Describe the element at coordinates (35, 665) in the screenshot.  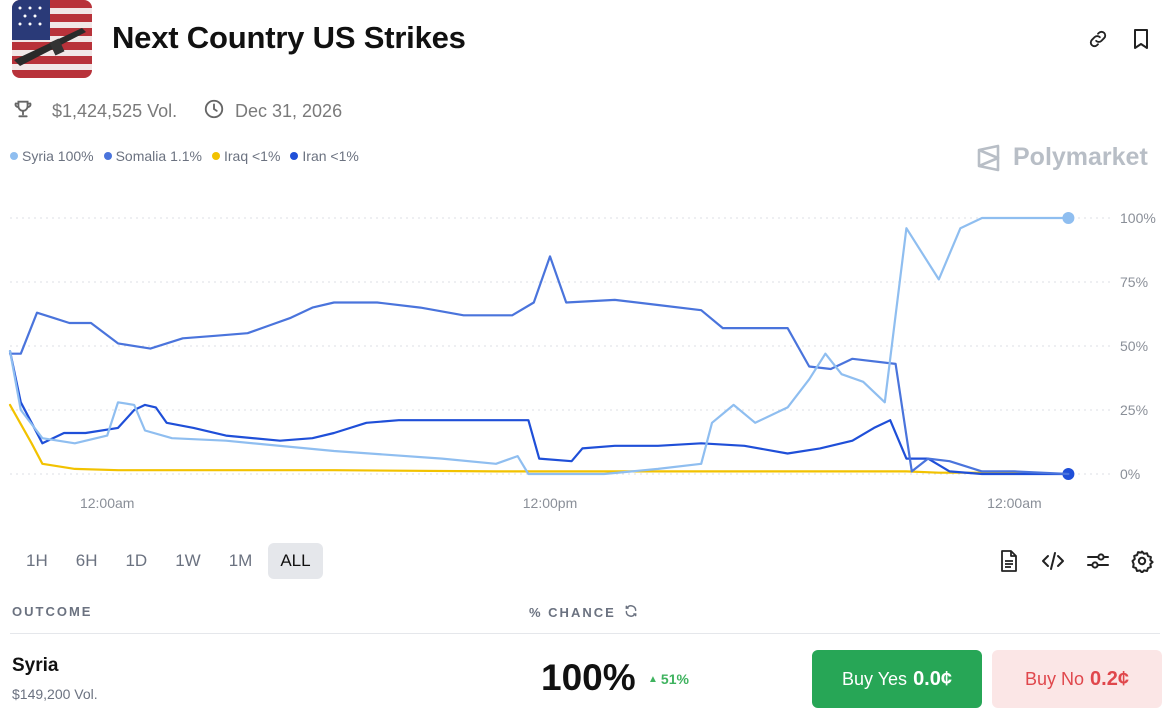
I see `outcome-name: Syria` at that location.